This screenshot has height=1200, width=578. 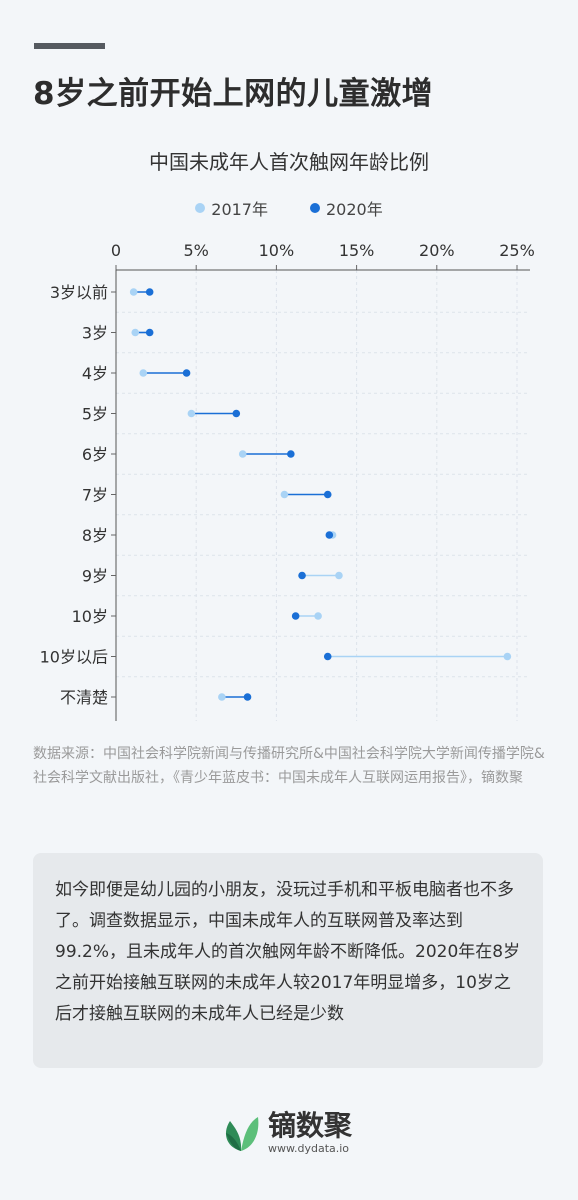 I want to click on legend-dot-2020, so click(x=315, y=208).